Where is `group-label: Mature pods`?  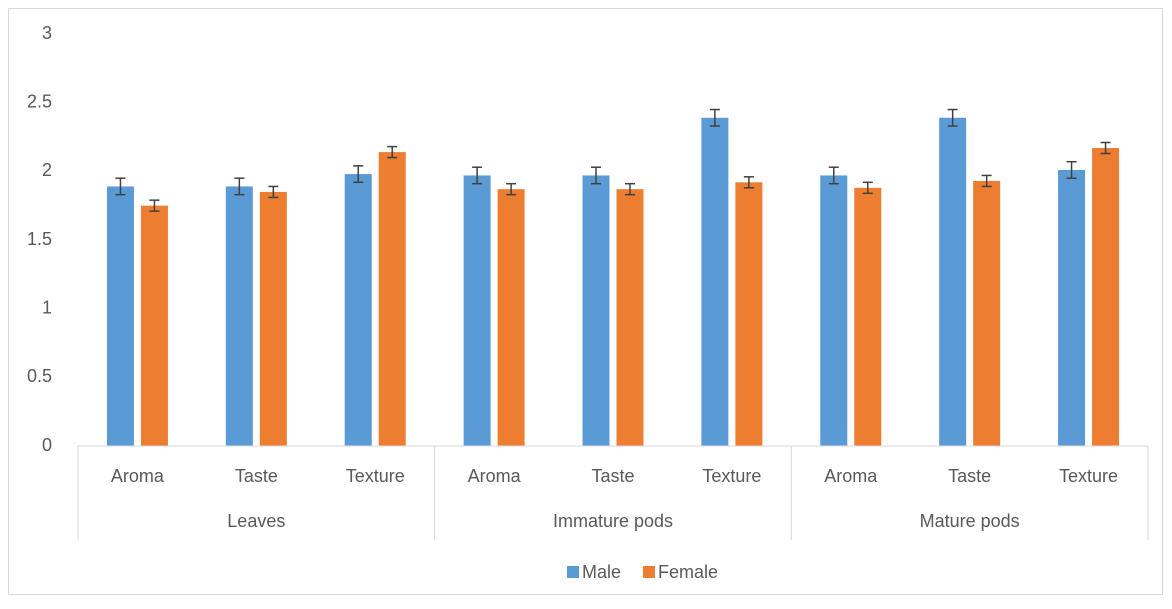 group-label: Mature pods is located at coordinates (970, 521).